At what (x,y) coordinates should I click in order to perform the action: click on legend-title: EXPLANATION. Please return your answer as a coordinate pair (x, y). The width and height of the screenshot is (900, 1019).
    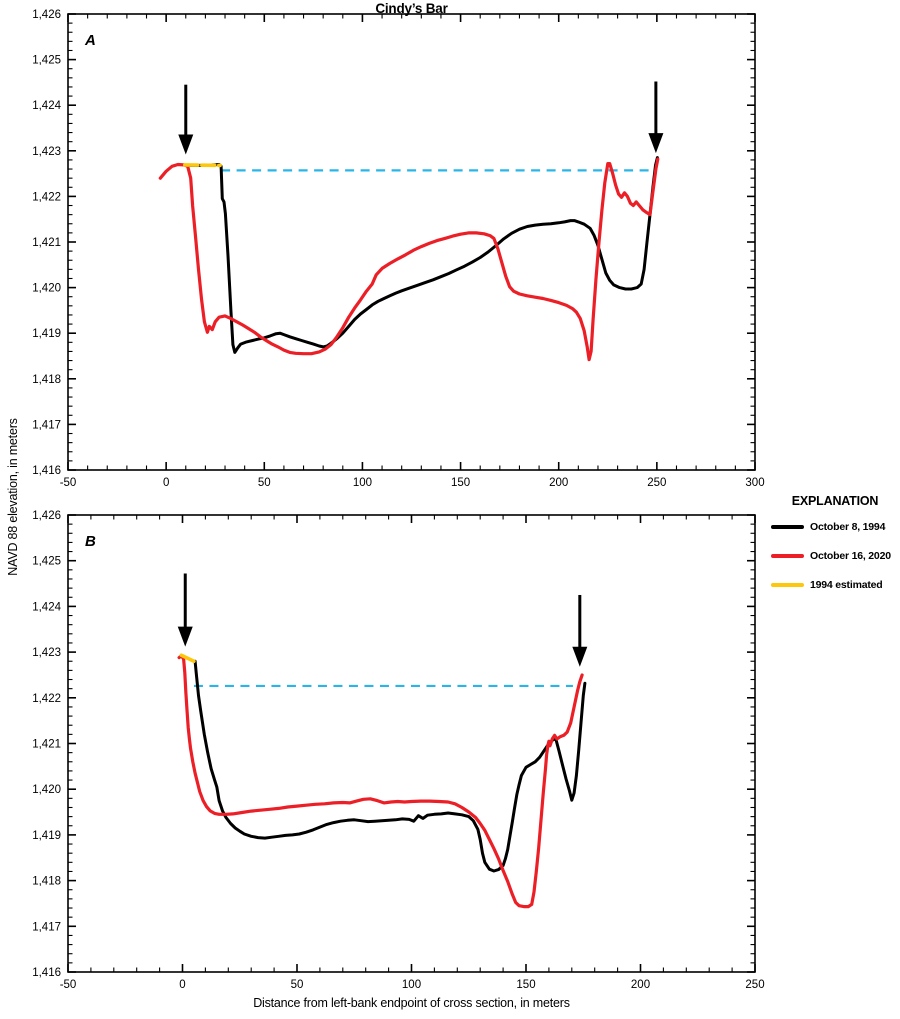
    Looking at the image, I should click on (835, 501).